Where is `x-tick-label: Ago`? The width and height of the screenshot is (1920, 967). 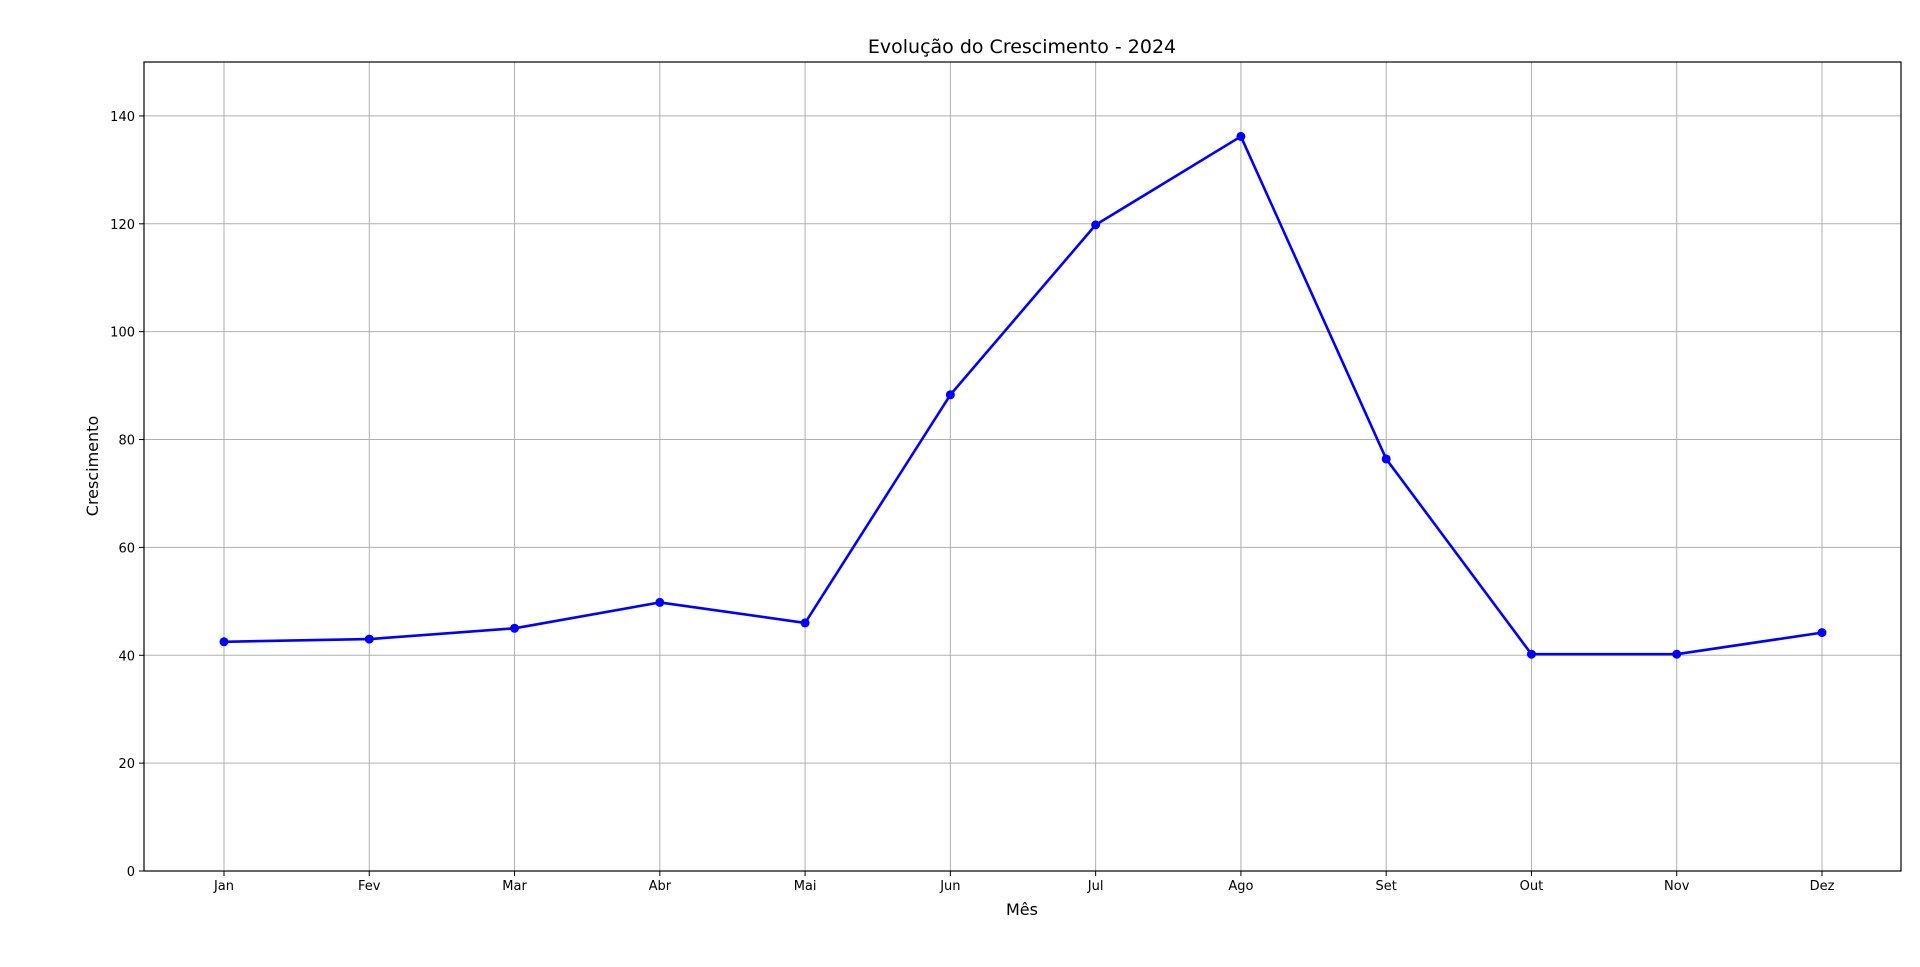 x-tick-label: Ago is located at coordinates (1240, 886).